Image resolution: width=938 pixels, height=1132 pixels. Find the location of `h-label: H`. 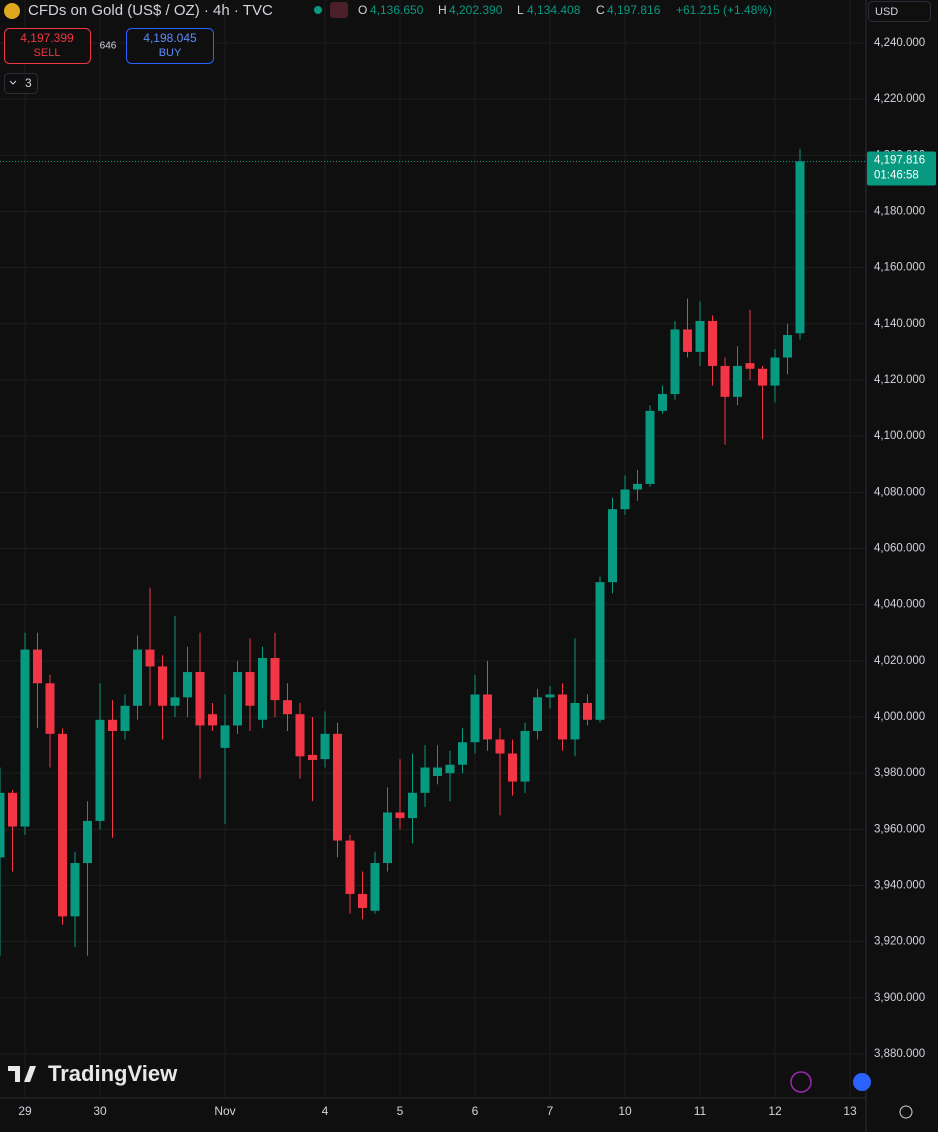

h-label: H is located at coordinates (442, 10).